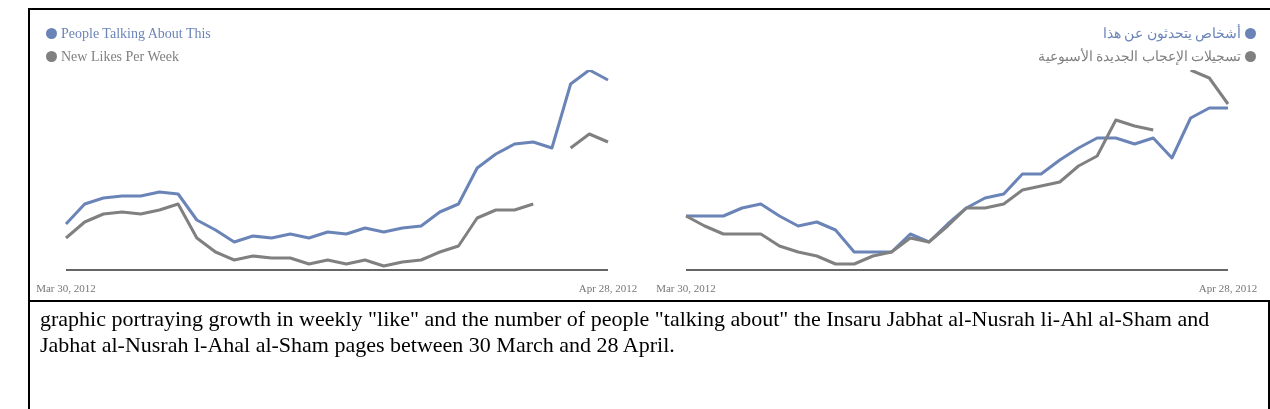  Describe the element at coordinates (136, 34) in the screenshot. I see `legend-label: People Talking About This` at that location.